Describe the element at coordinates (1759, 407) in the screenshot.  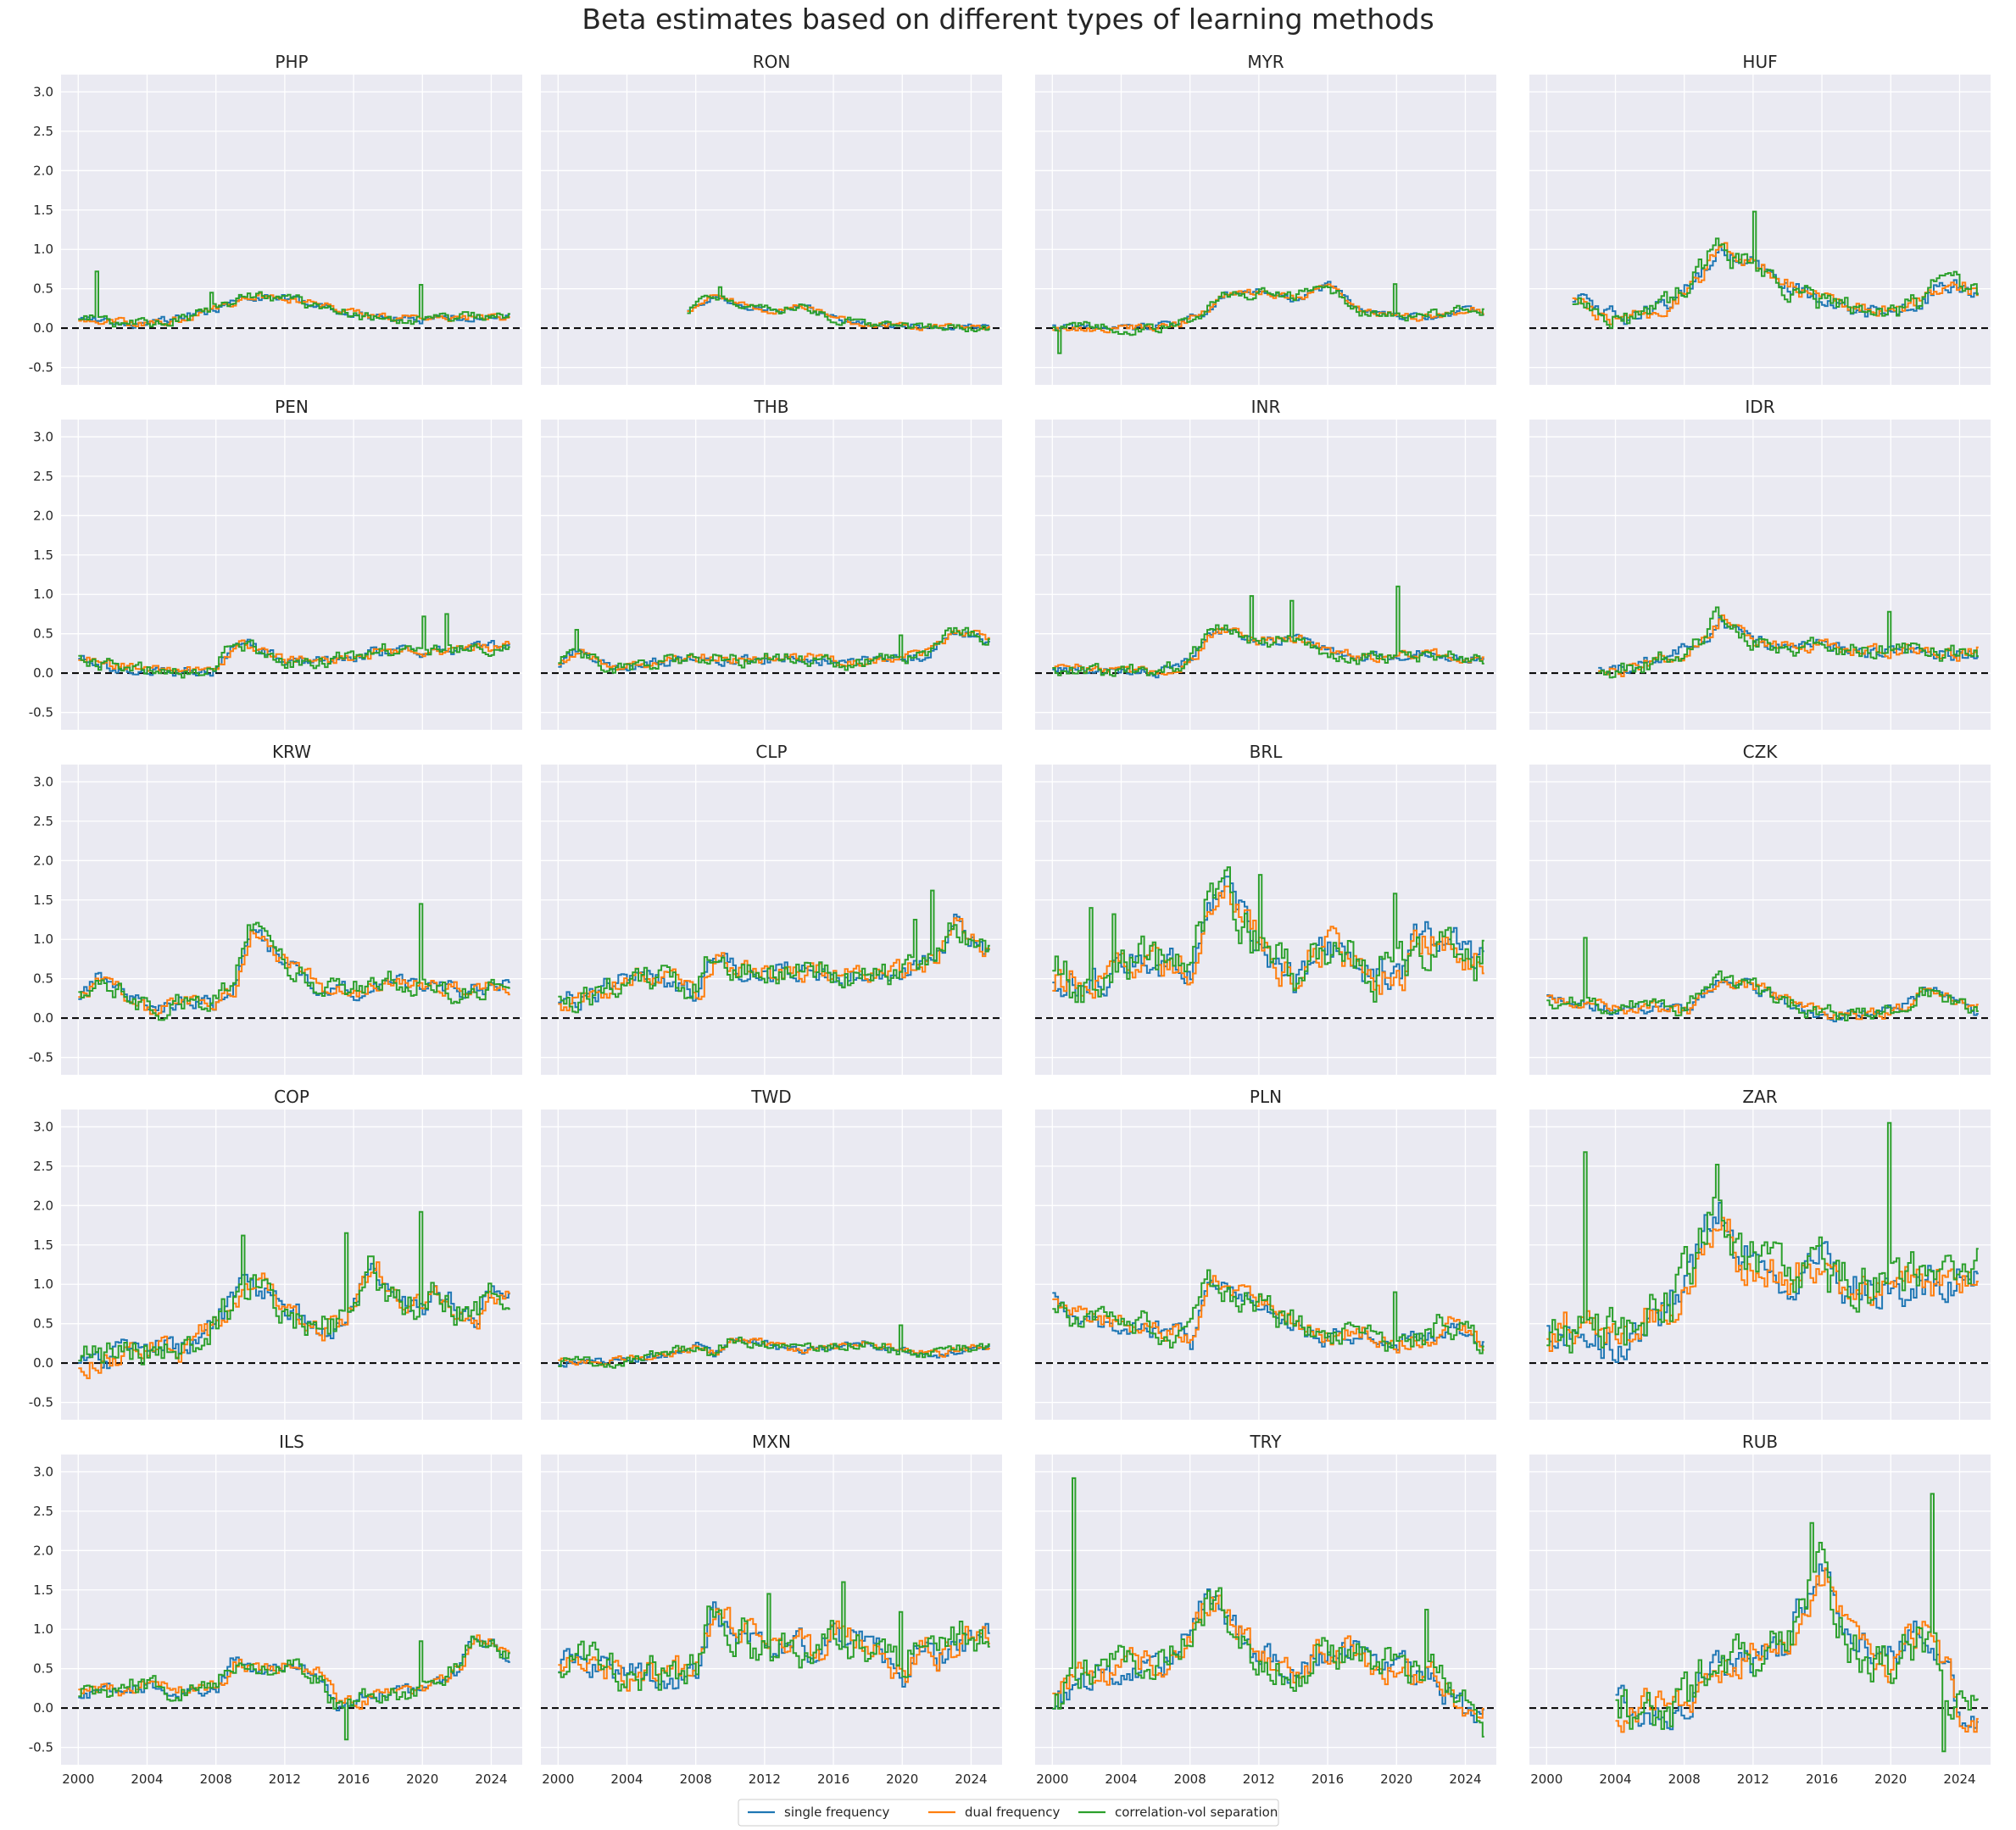
I see `panel-title: IDR` at that location.